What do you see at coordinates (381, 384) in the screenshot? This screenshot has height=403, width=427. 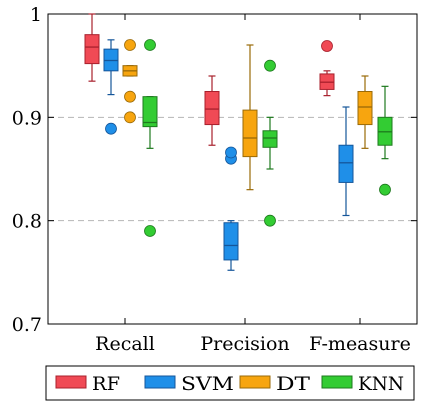 I see `legend-label-knn: KNN` at bounding box center [381, 384].